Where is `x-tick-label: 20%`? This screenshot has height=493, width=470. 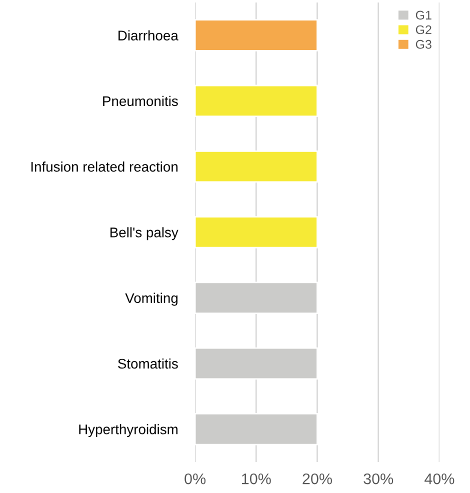
x-tick-label: 20% is located at coordinates (317, 478).